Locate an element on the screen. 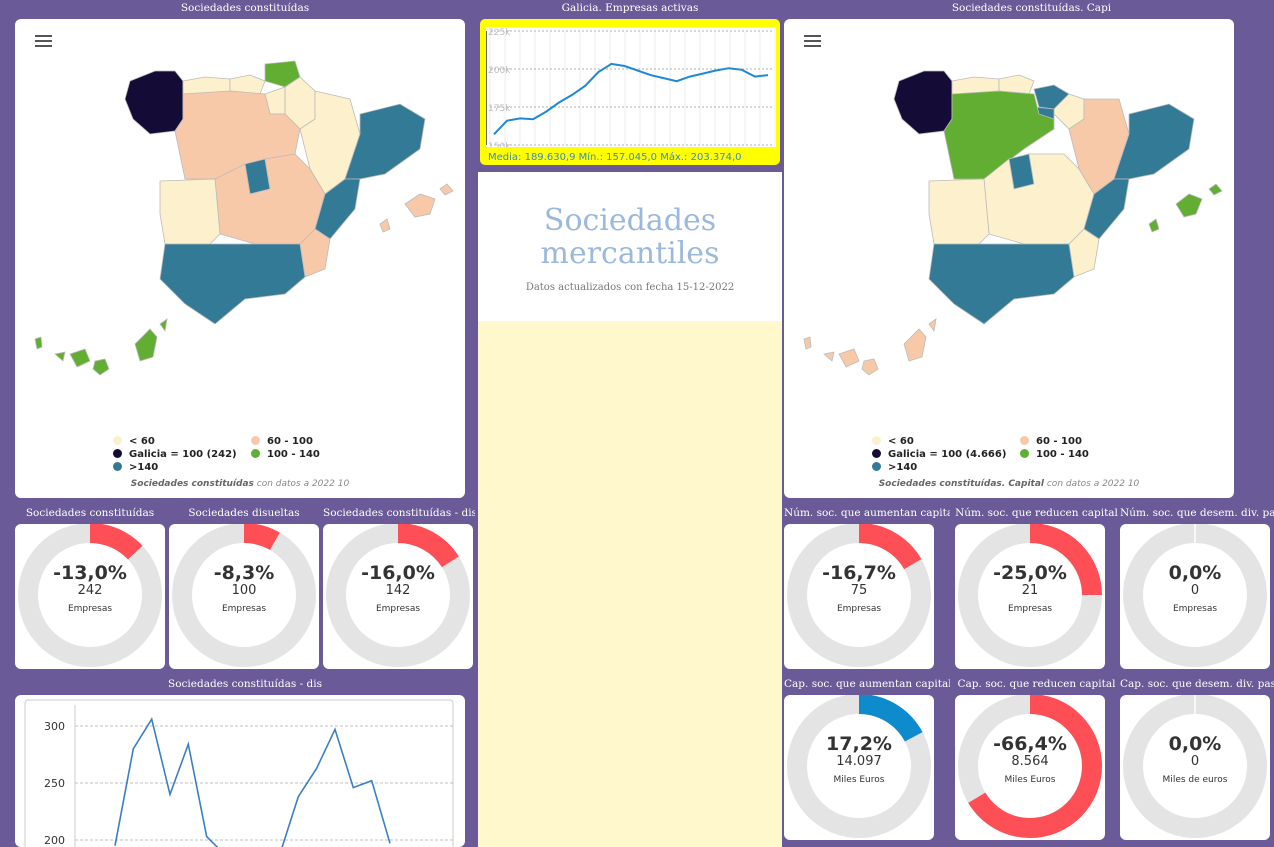 This screenshot has height=847, width=1274. map-region-baleares is located at coordinates (1185, 208).